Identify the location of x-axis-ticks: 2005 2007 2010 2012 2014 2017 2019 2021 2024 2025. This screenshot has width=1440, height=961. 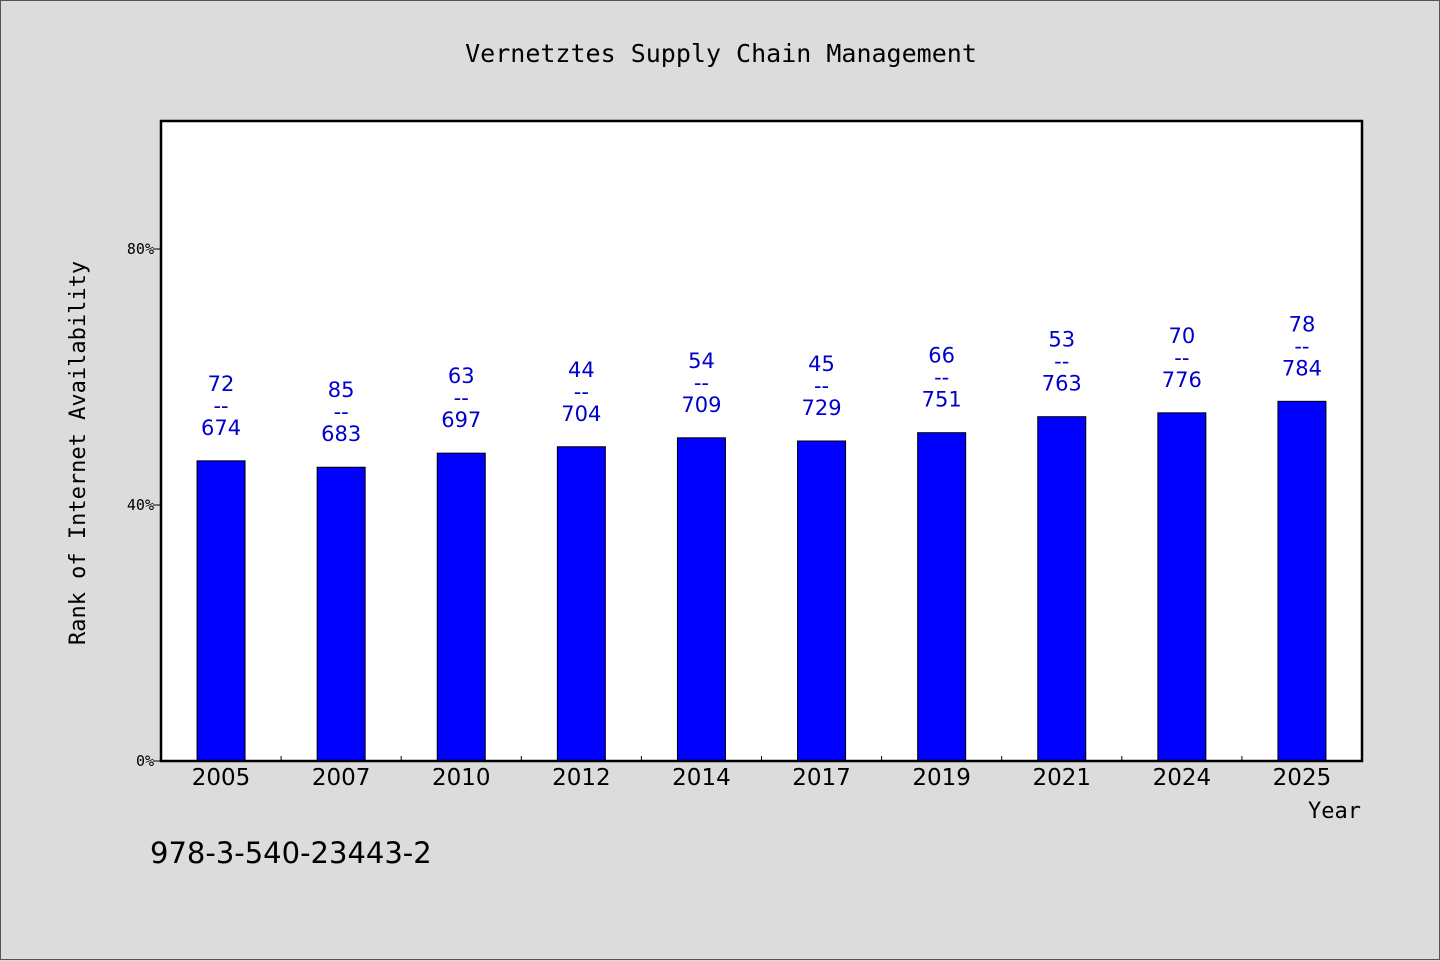
(761, 773).